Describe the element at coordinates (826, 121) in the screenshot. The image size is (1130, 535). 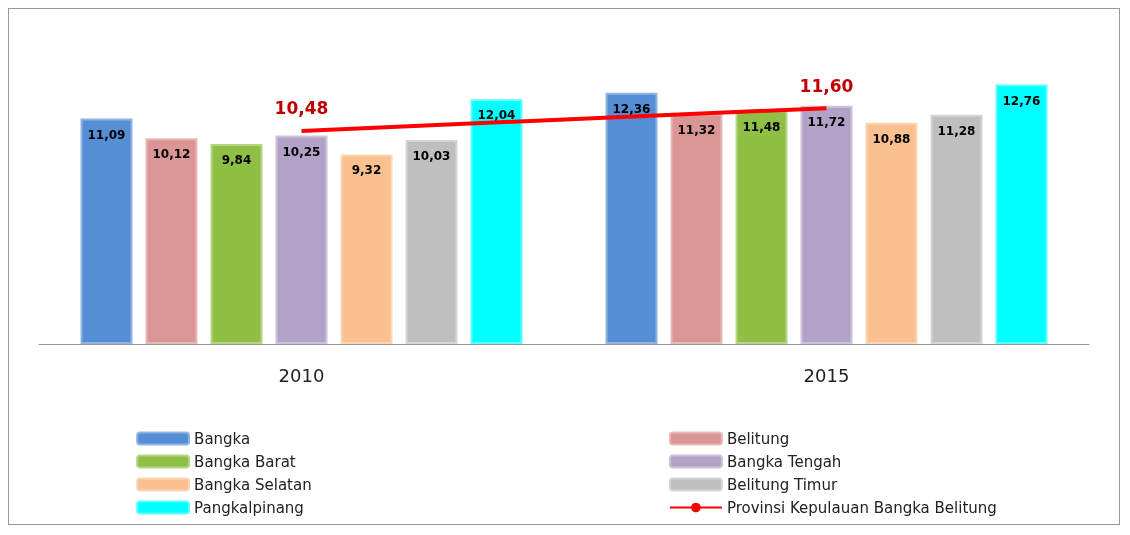
I see `data-label: 11,72` at that location.